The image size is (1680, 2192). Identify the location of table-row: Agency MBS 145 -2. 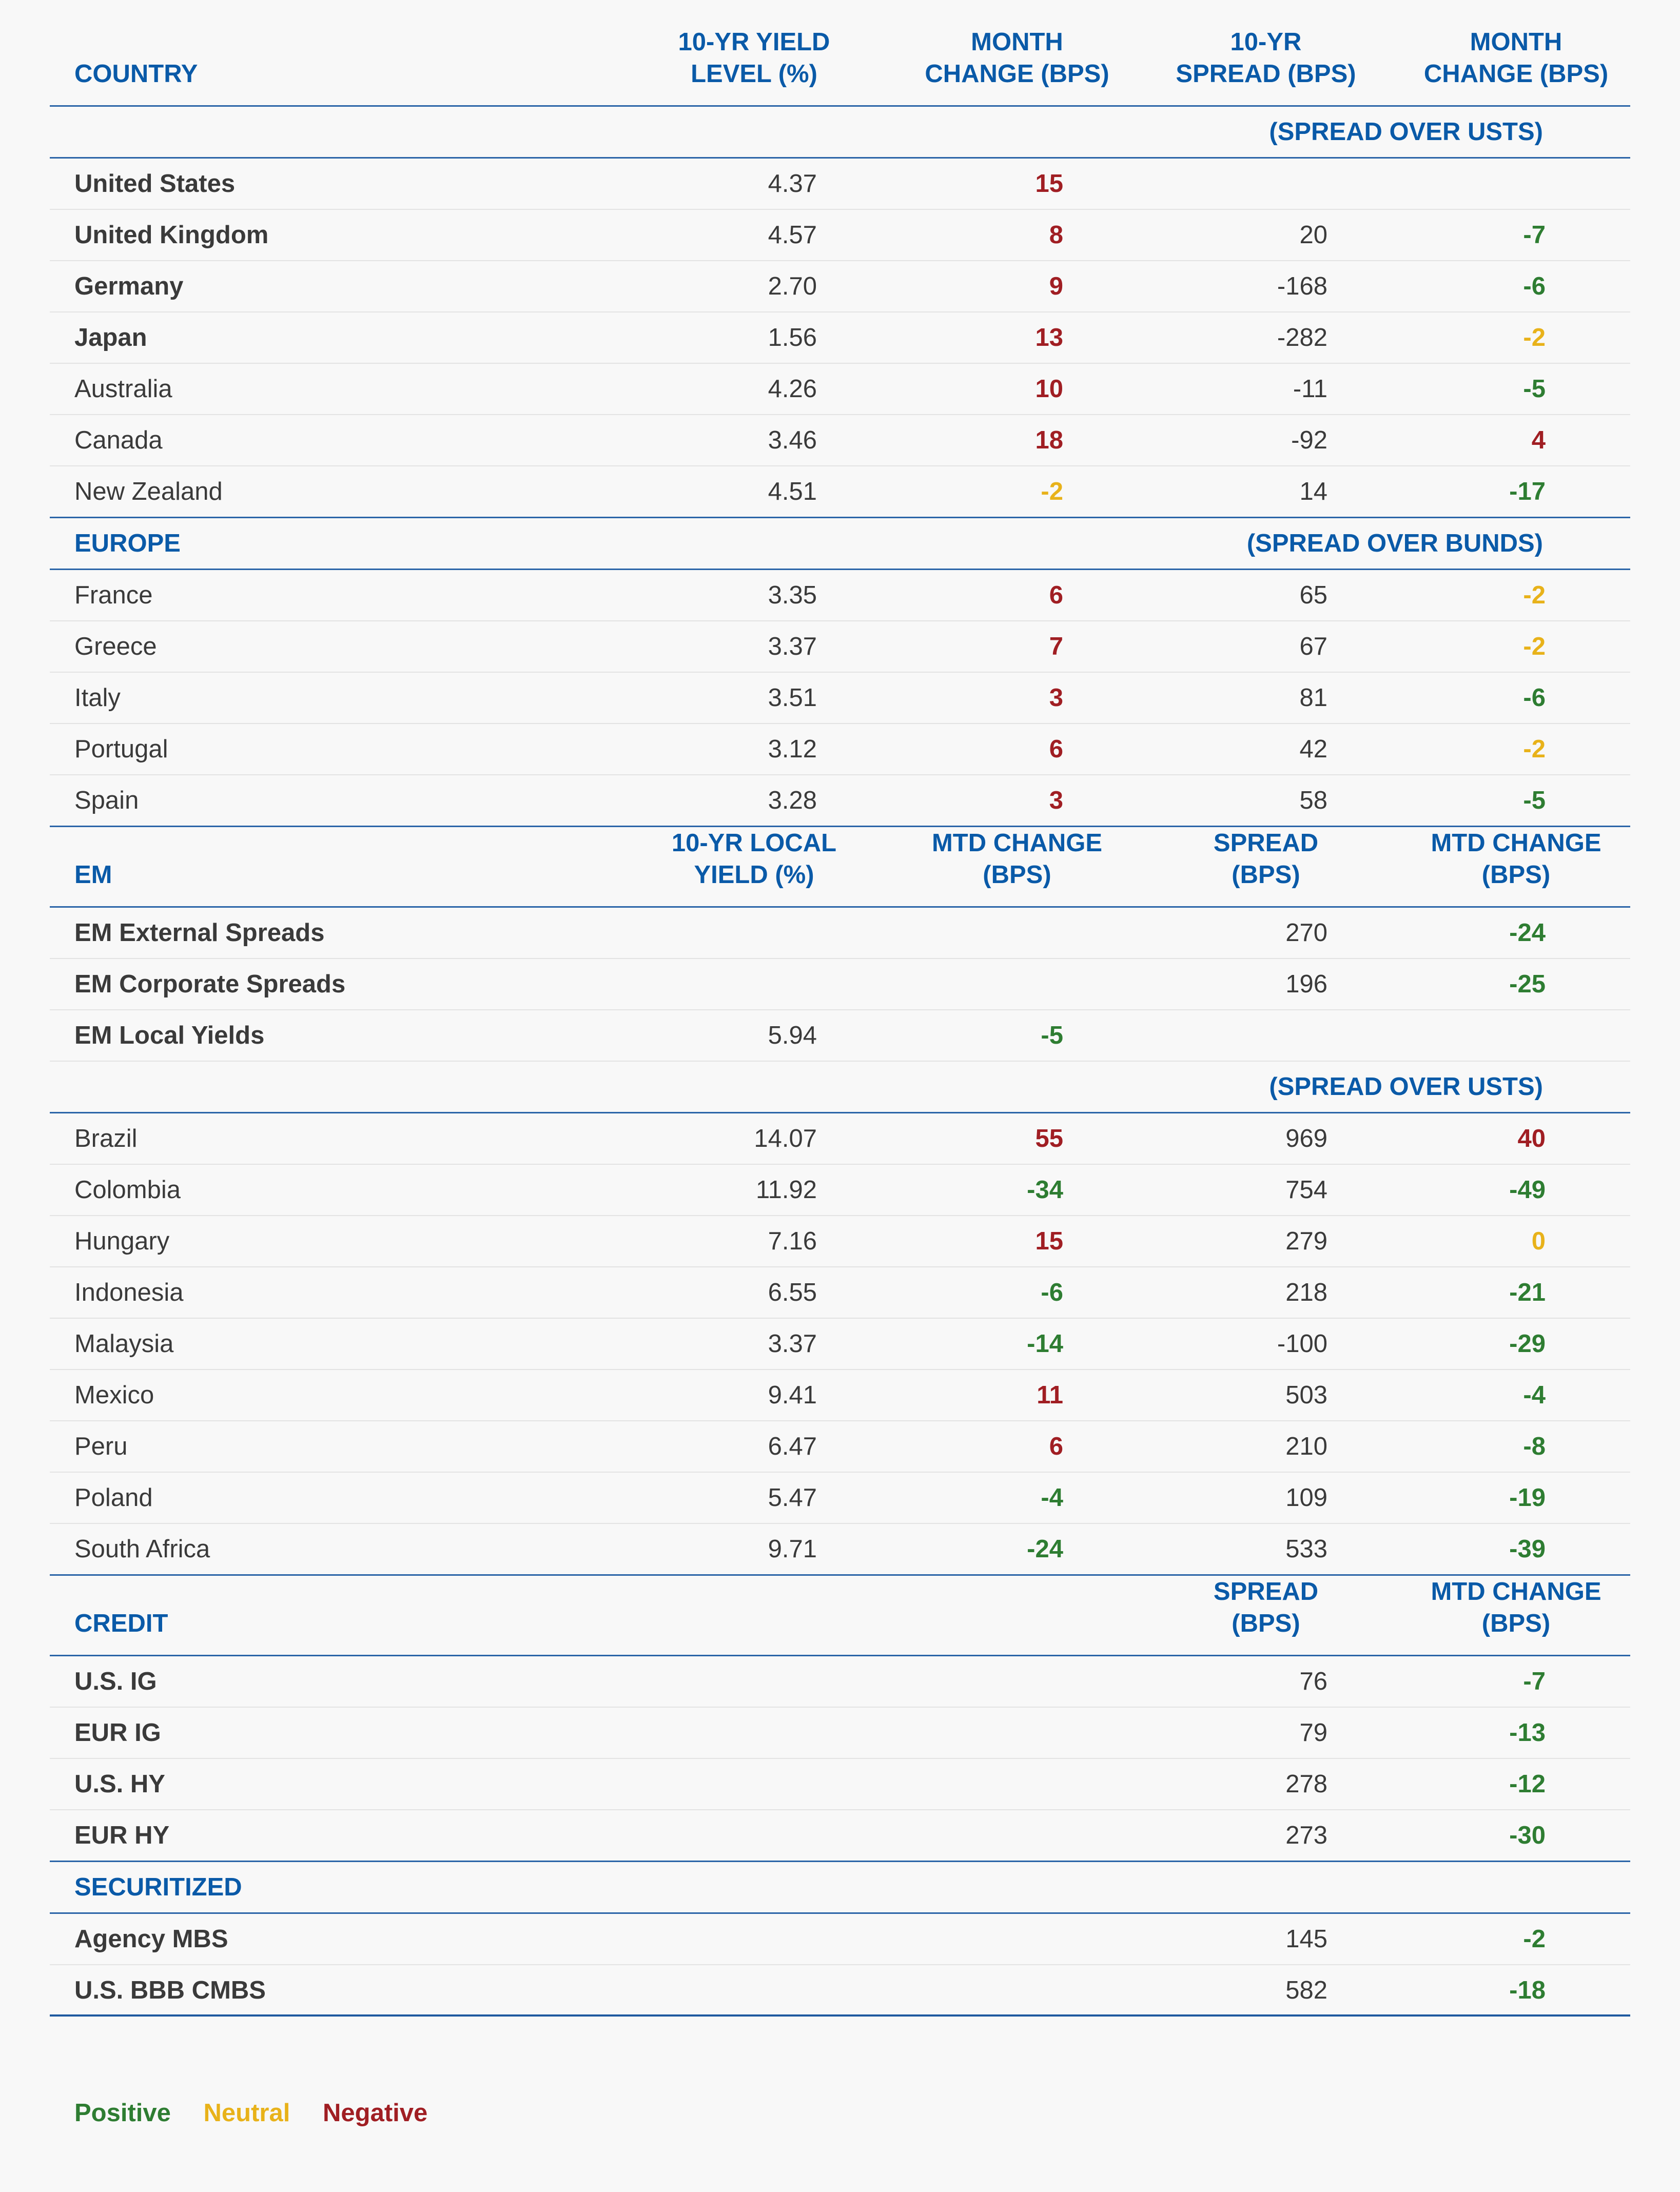
(840, 1939).